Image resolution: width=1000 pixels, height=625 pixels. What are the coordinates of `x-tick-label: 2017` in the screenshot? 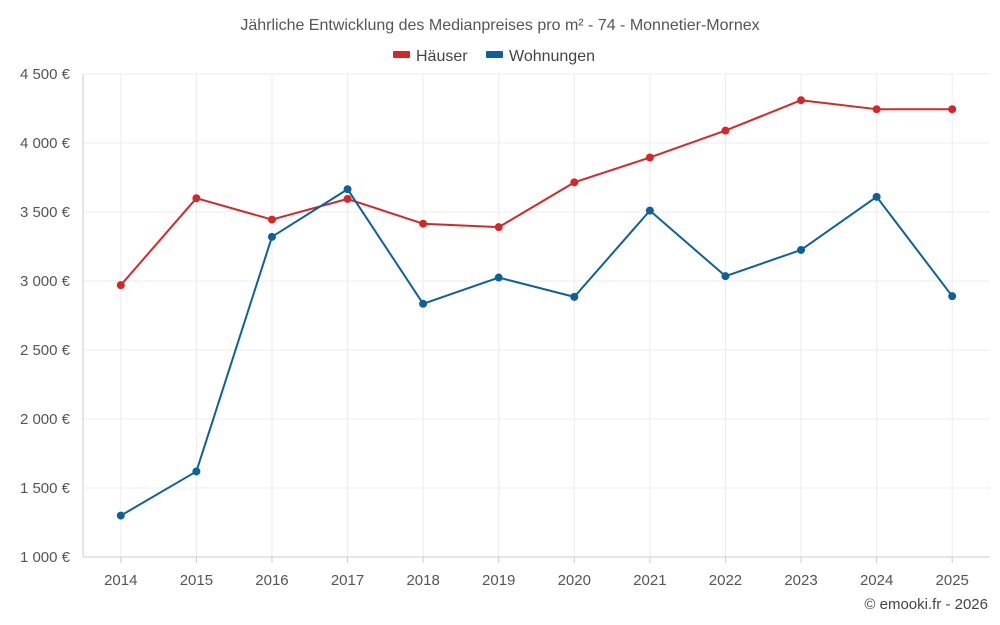 It's located at (347, 580).